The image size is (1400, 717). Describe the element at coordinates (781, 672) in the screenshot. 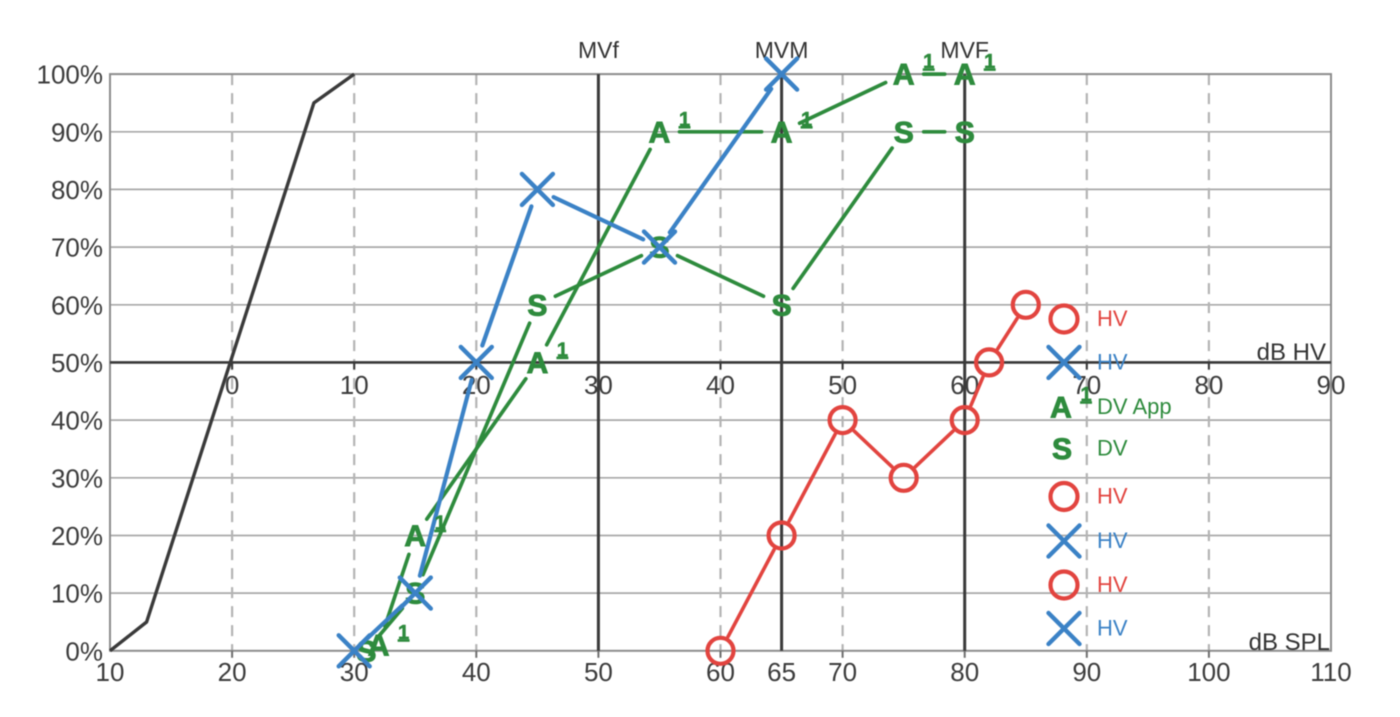

I see `svg-text: 65` at that location.